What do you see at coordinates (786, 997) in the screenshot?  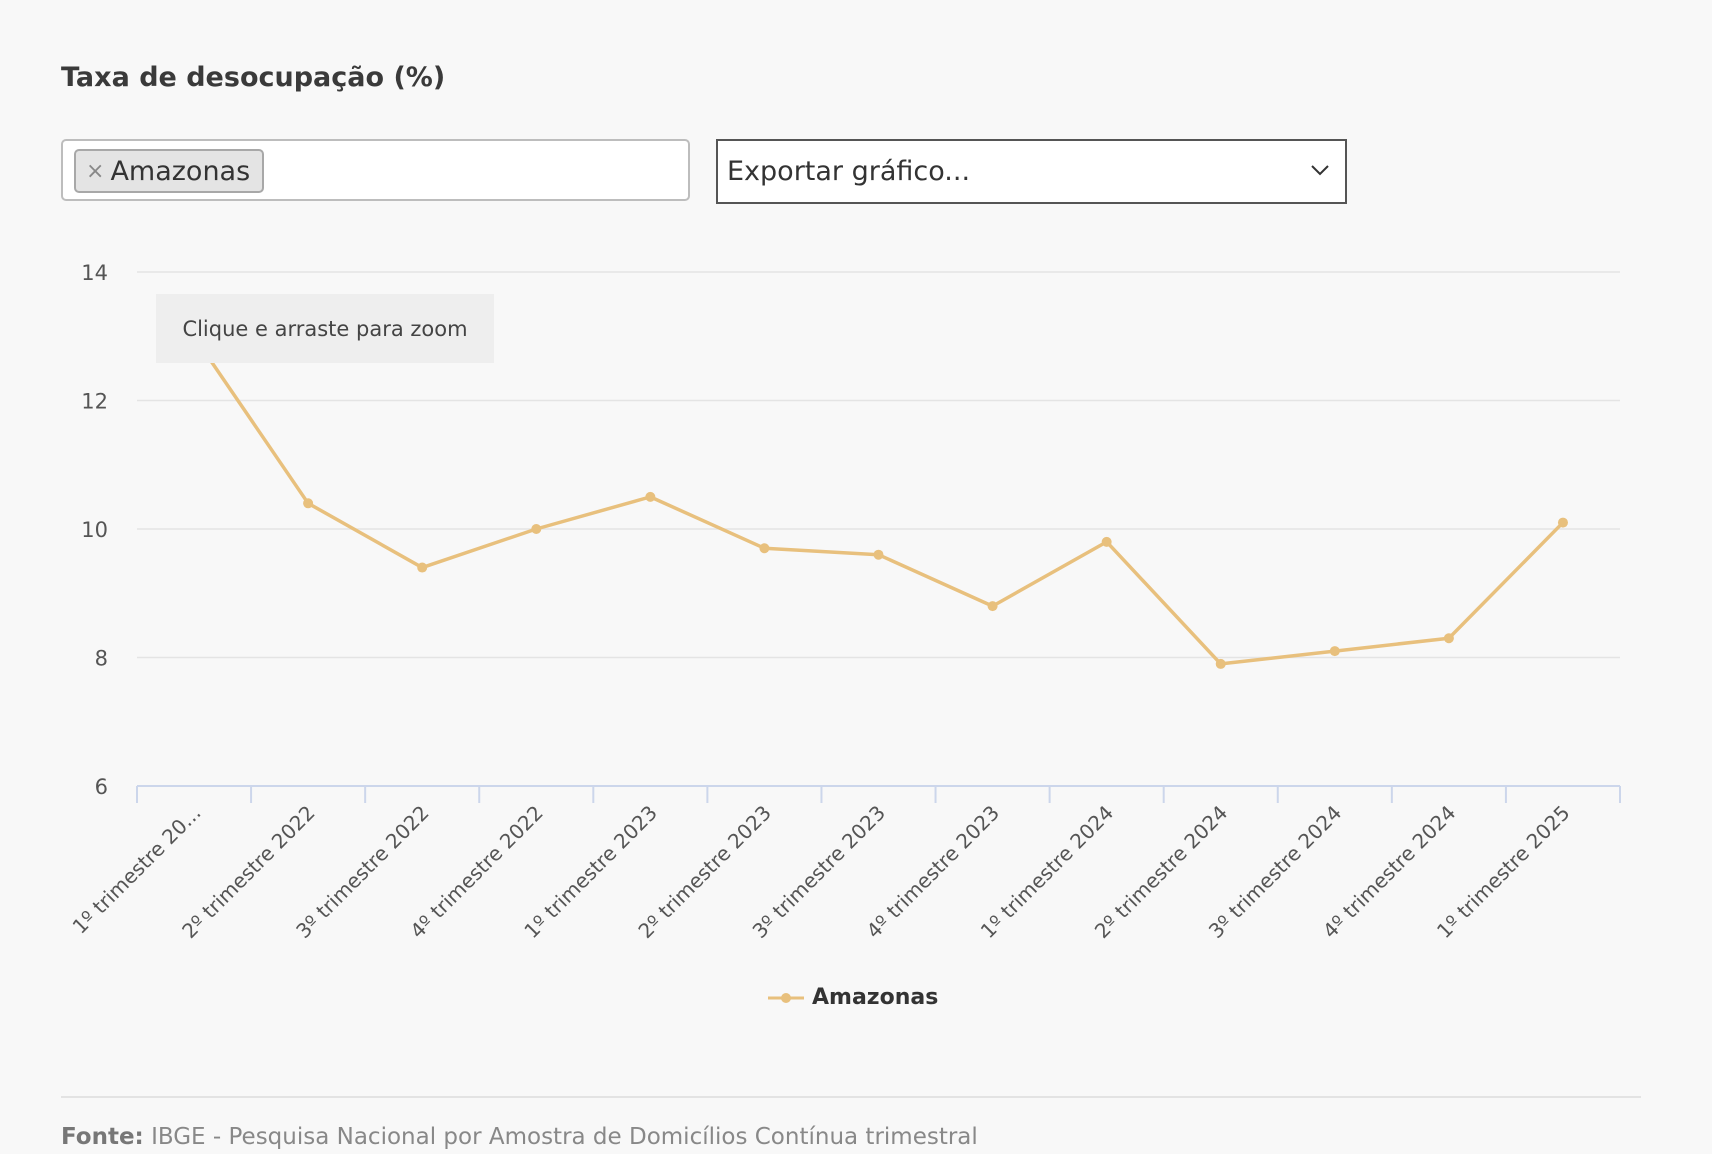 I see `legend-symbol-icon` at bounding box center [786, 997].